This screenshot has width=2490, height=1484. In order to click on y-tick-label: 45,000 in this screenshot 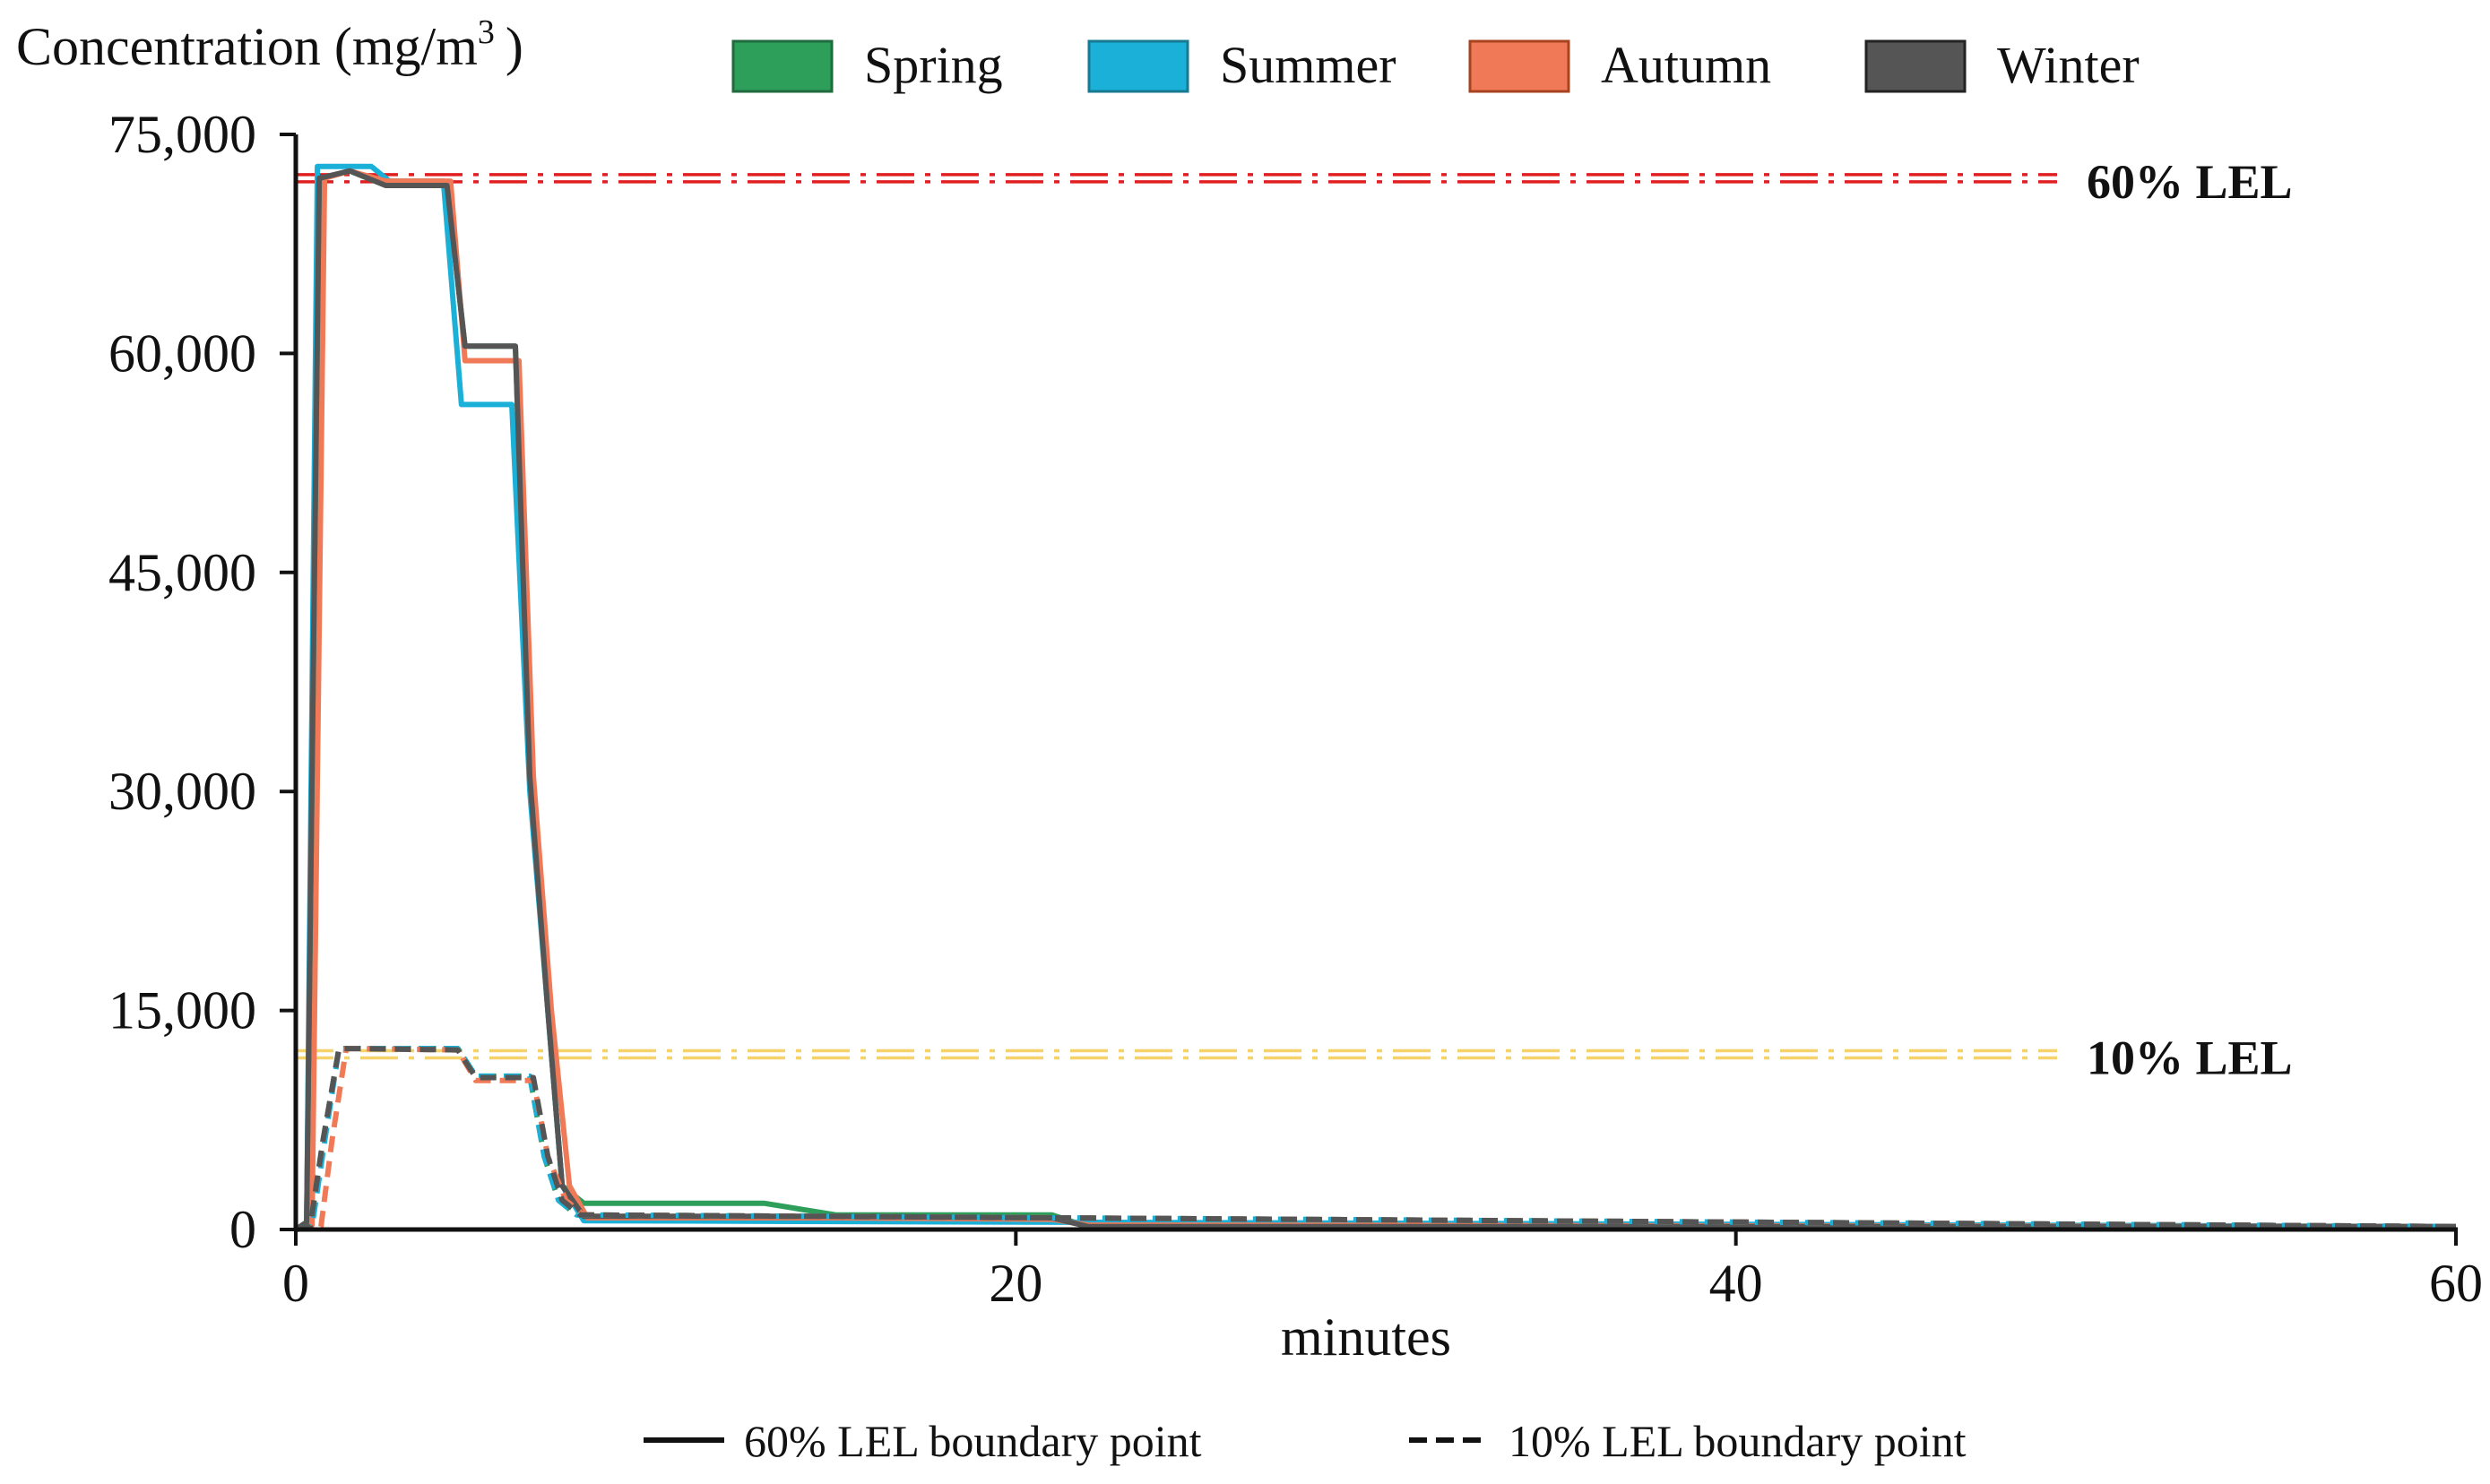, I will do `click(182, 572)`.